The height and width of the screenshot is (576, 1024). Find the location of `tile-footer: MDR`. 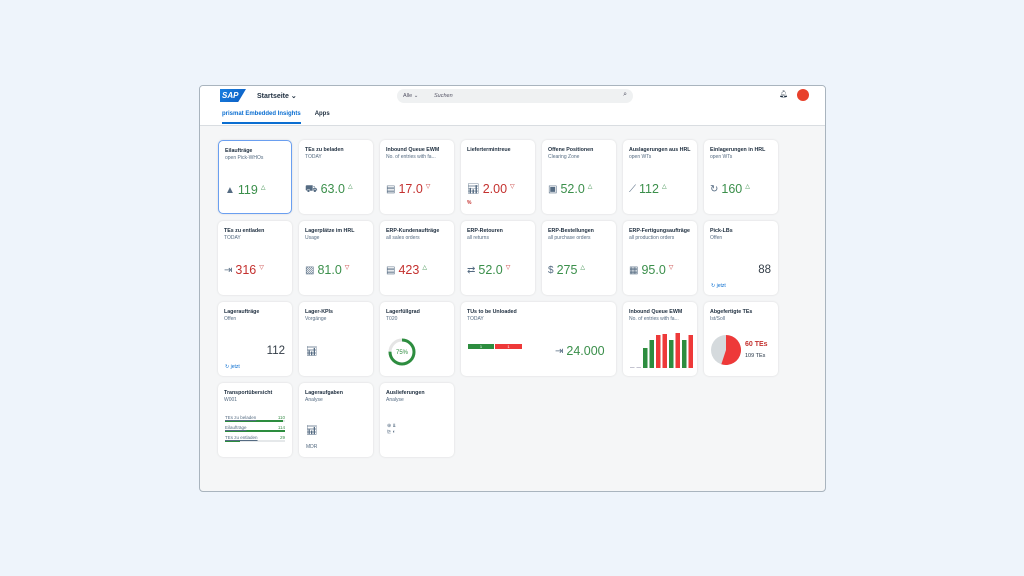

tile-footer: MDR is located at coordinates (312, 447).